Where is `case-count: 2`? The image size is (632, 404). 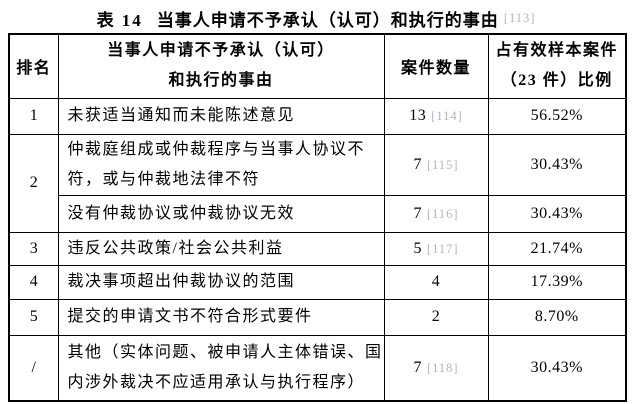 case-count: 2 is located at coordinates (436, 316).